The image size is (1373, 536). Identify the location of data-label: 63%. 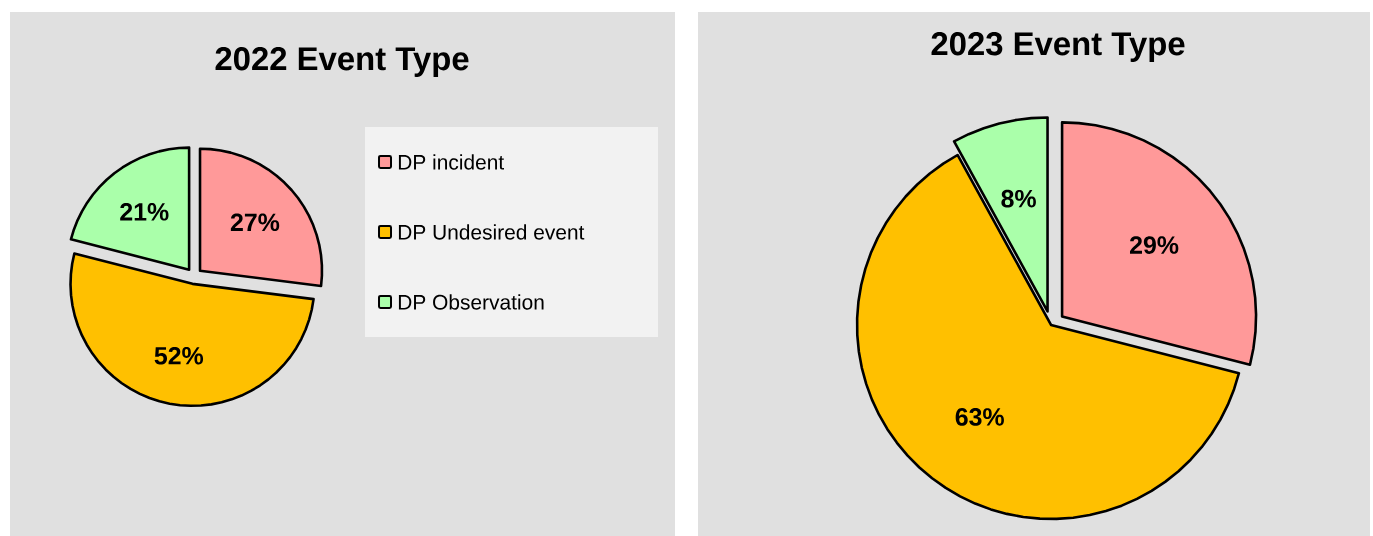
(979, 417).